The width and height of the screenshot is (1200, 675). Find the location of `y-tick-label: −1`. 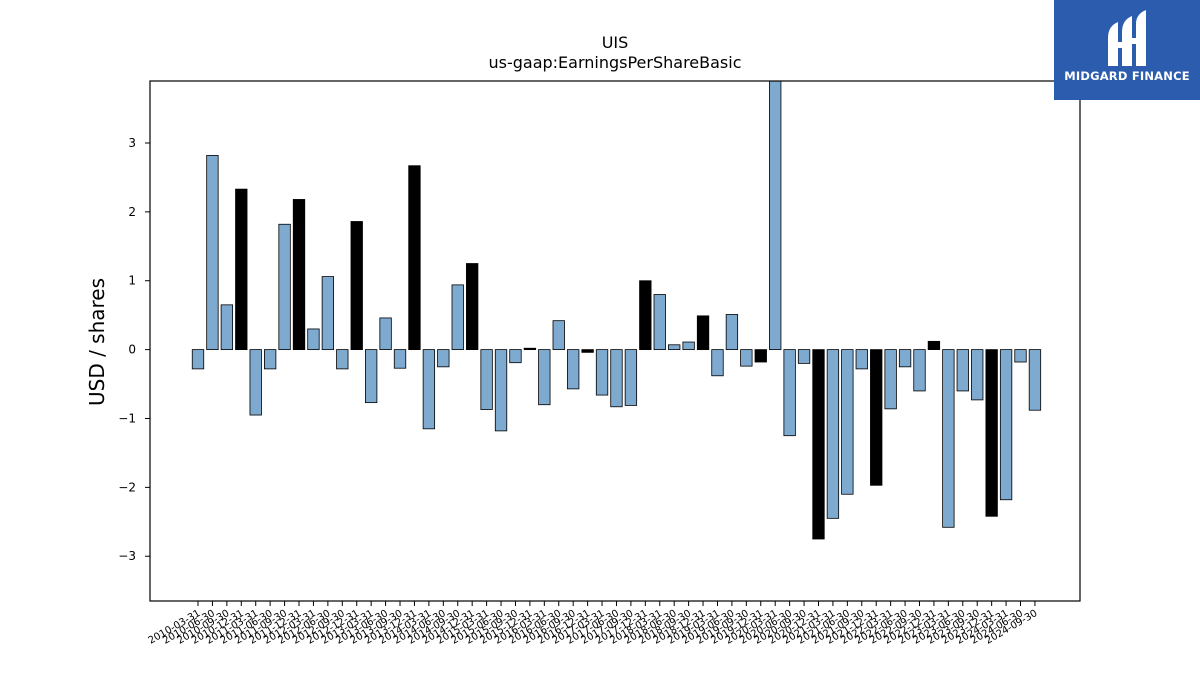

y-tick-label: −1 is located at coordinates (127, 418).